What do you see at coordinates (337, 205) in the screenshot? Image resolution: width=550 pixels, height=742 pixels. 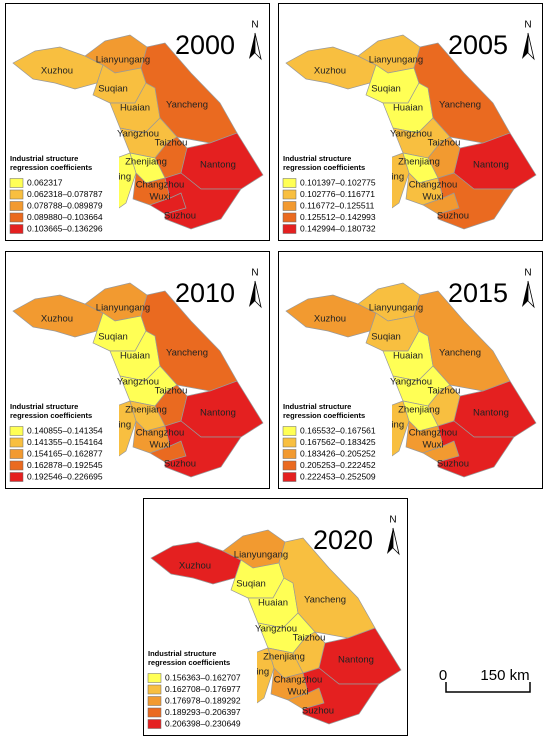 I see `legend-label: 0.116772–0.125511` at bounding box center [337, 205].